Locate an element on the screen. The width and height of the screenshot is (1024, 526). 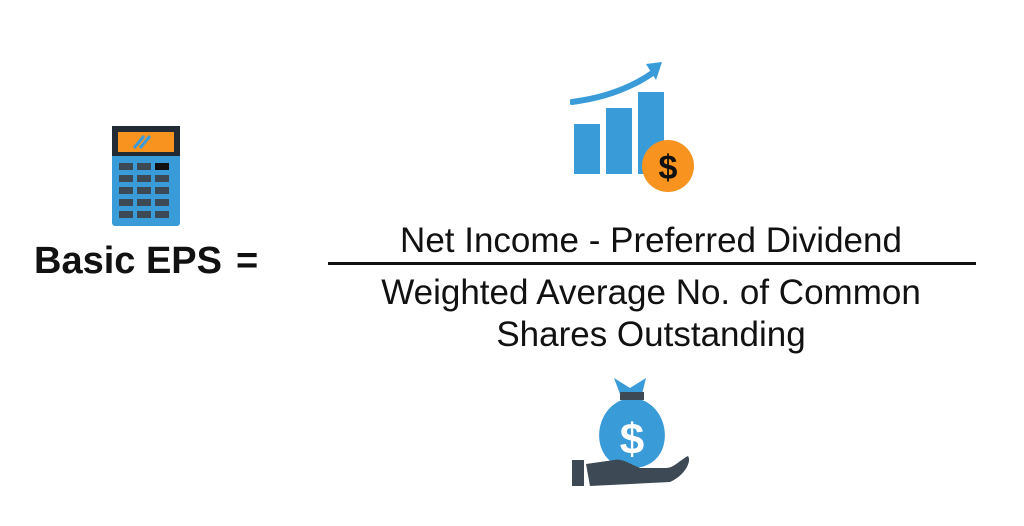
formula-lhs: Basic EPS = is located at coordinates (146, 261).